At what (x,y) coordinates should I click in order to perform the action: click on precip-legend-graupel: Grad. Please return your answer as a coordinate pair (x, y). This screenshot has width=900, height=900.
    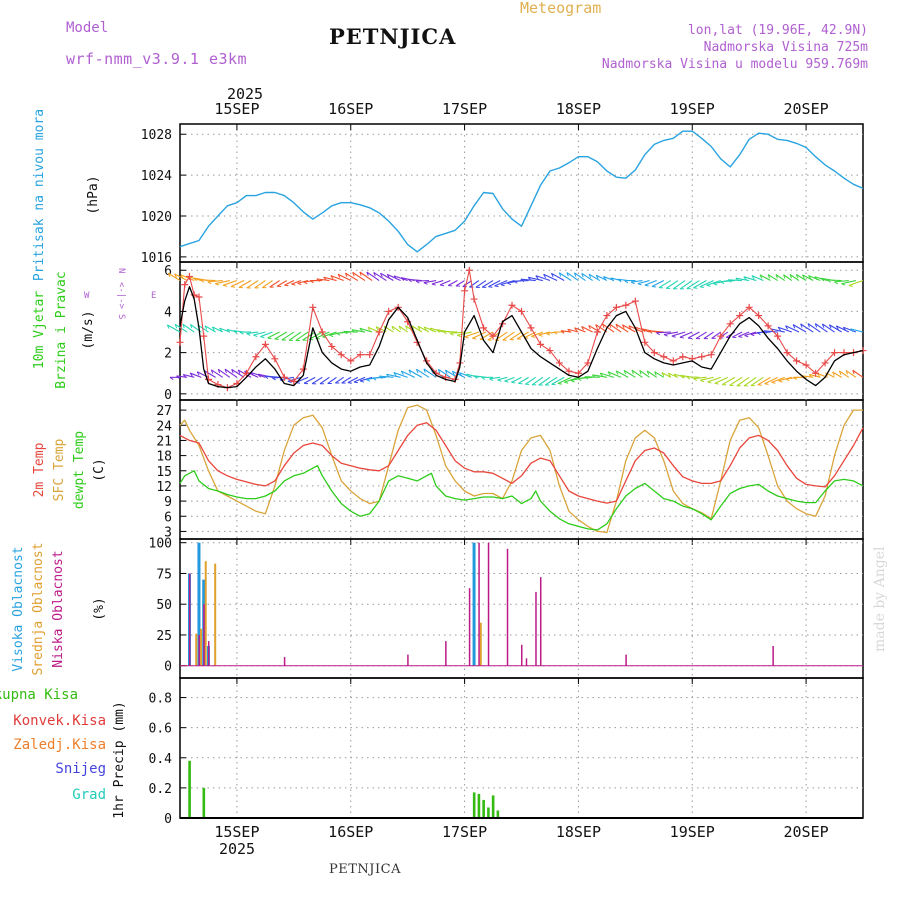
    Looking at the image, I should click on (89, 795).